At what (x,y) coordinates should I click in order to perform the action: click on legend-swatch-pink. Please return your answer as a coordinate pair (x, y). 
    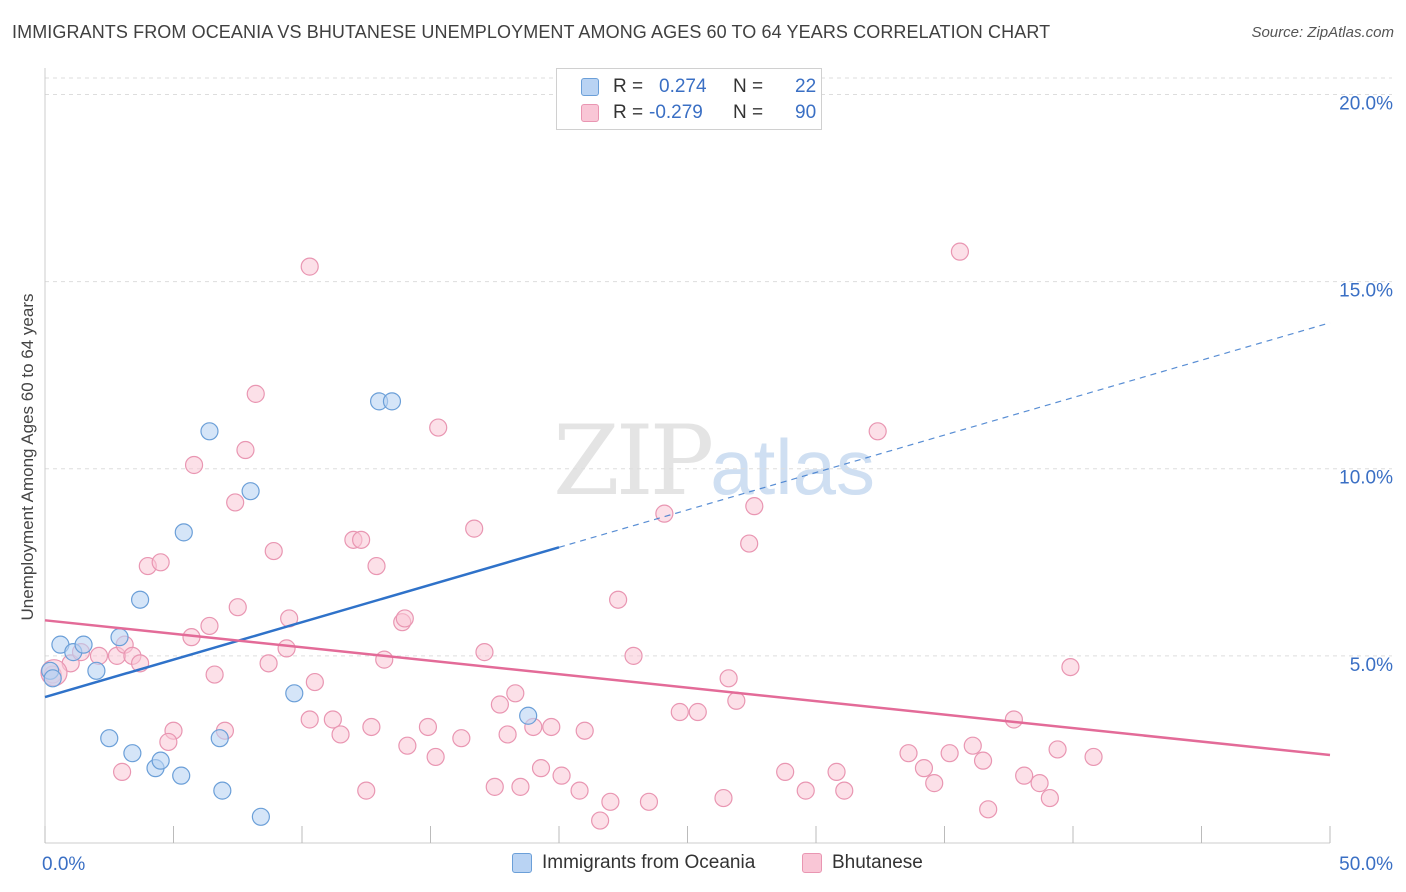
    Looking at the image, I should click on (590, 113).